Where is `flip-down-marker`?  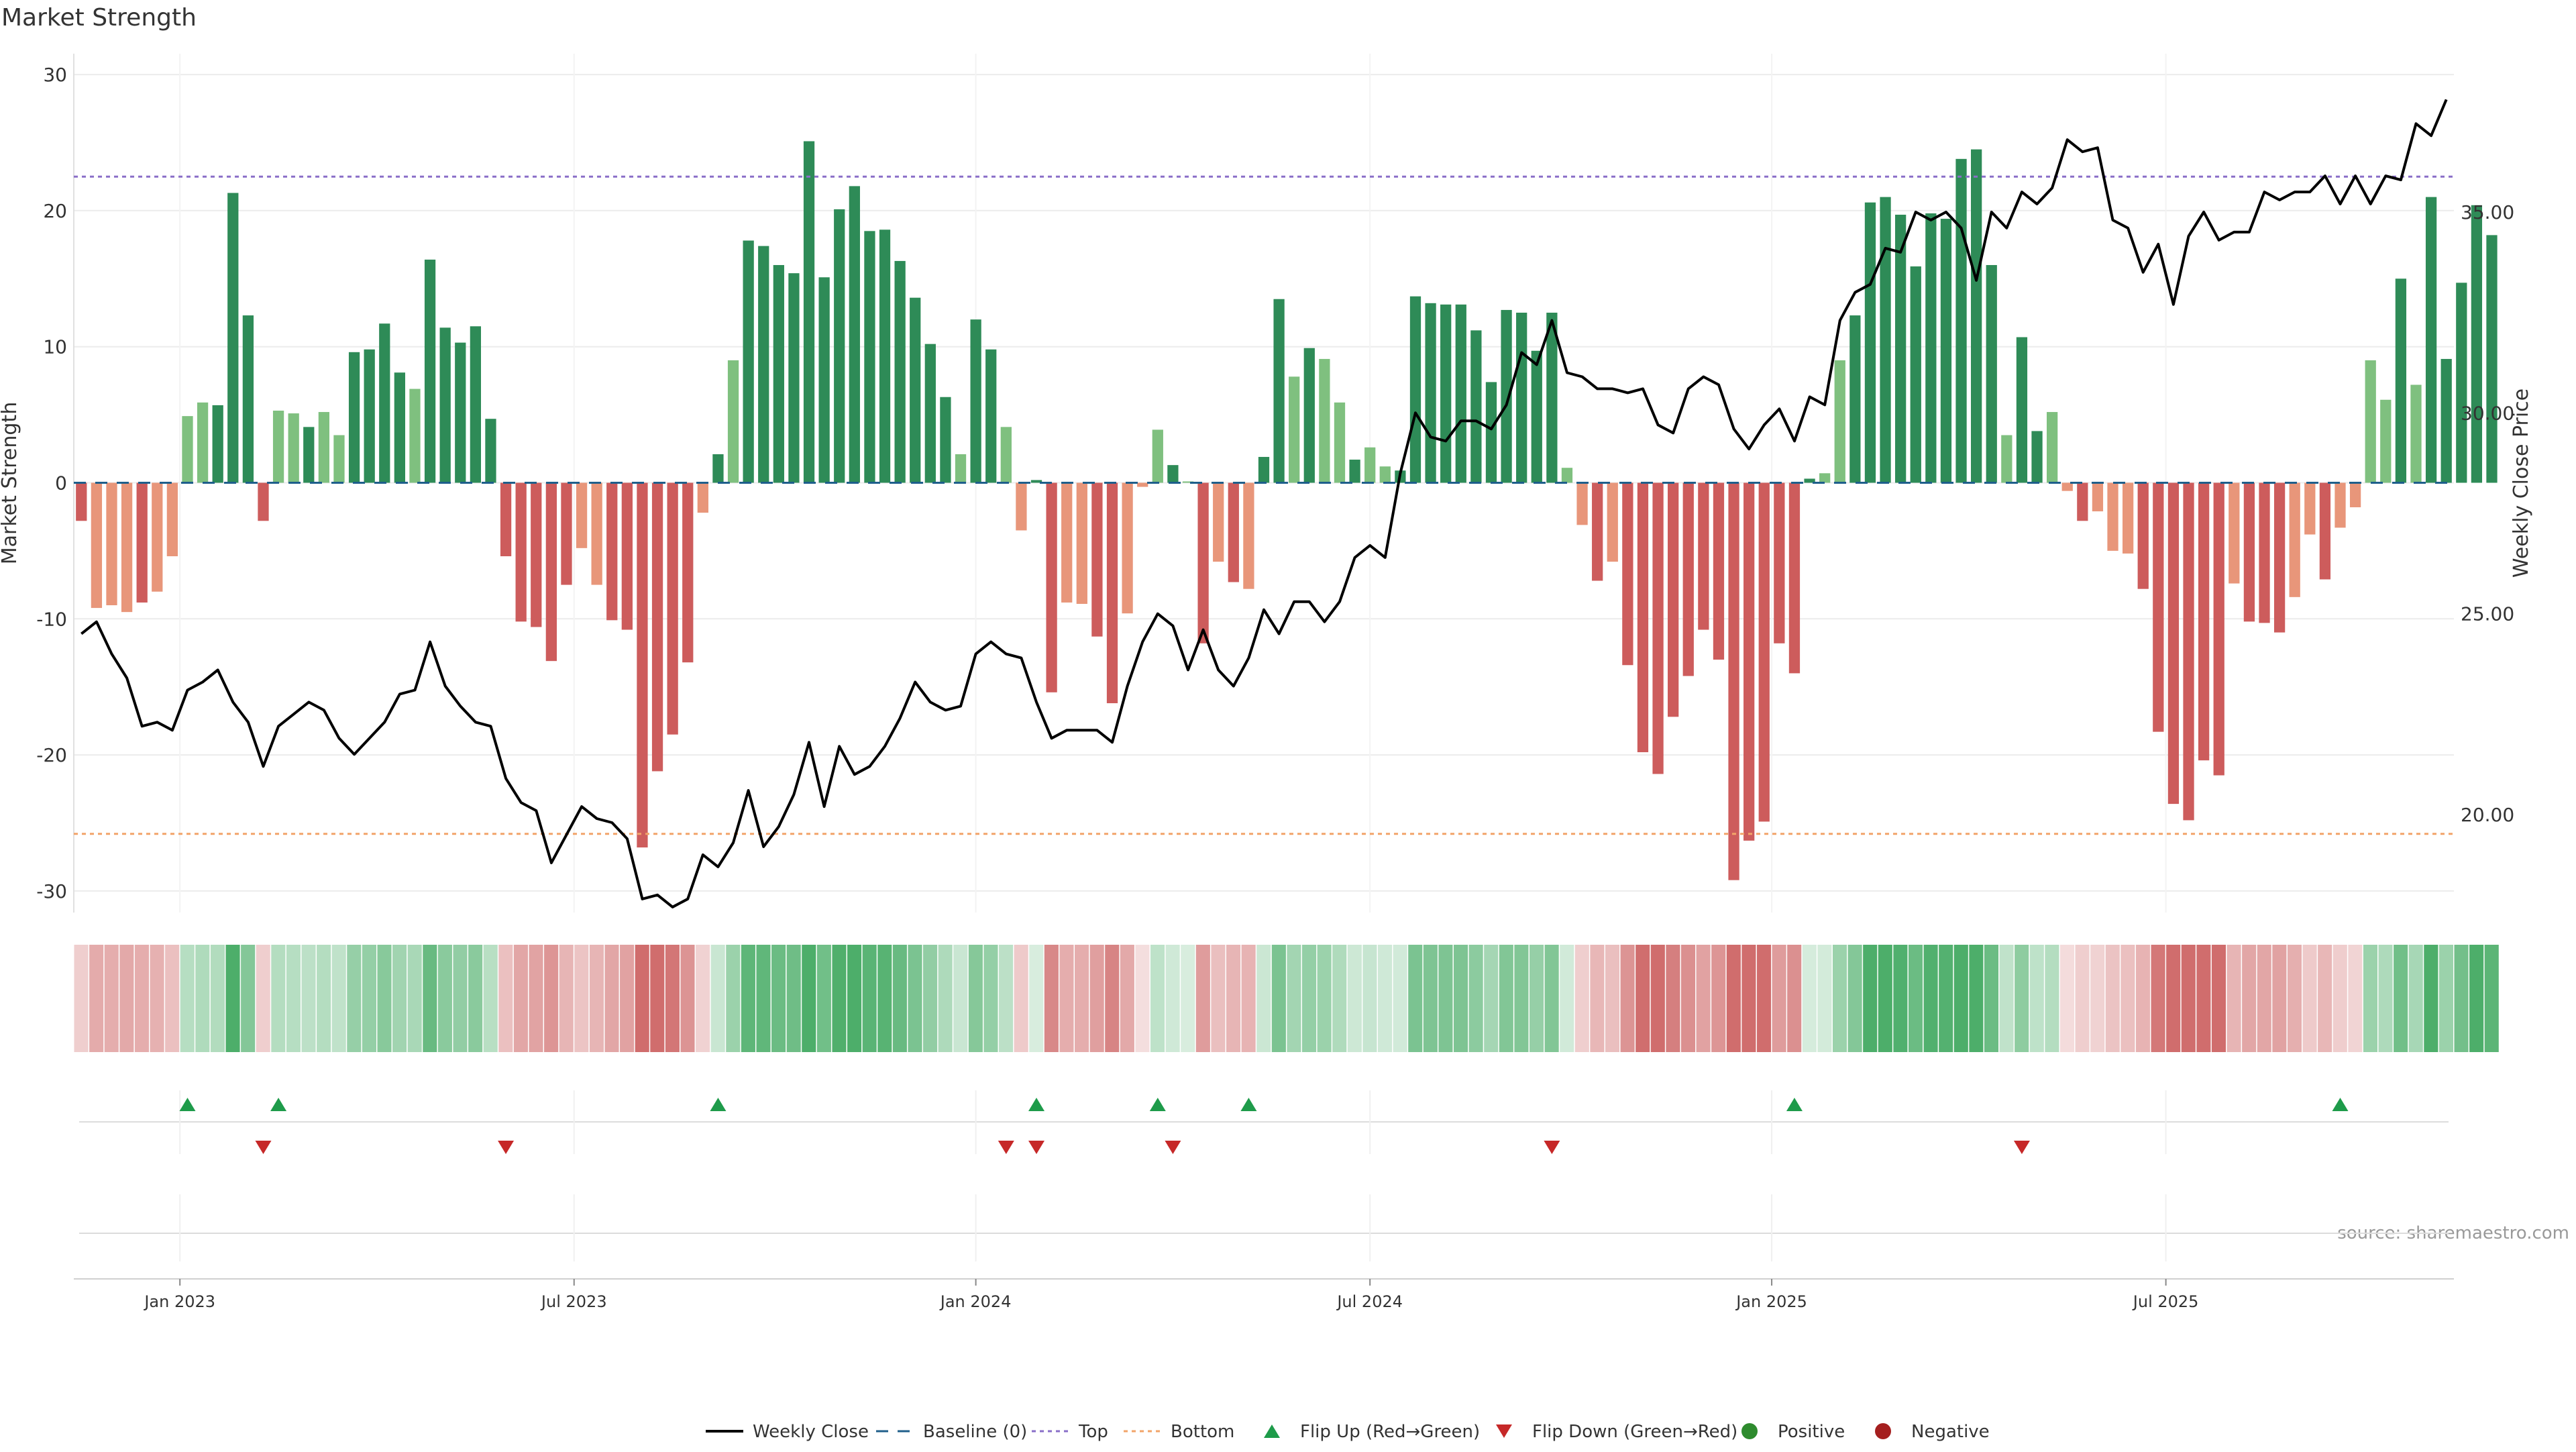 flip-down-marker is located at coordinates (1006, 1148).